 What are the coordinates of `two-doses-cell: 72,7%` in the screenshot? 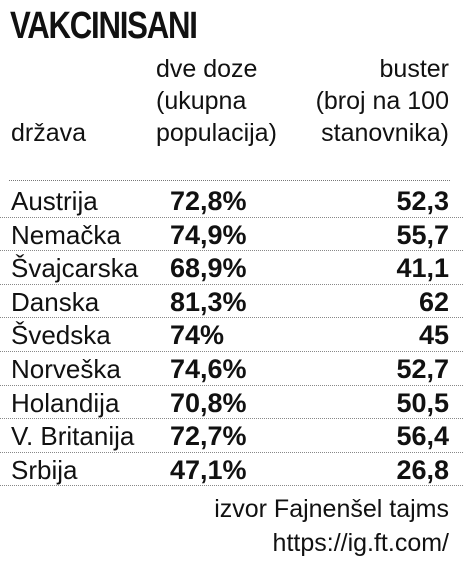 It's located at (208, 436).